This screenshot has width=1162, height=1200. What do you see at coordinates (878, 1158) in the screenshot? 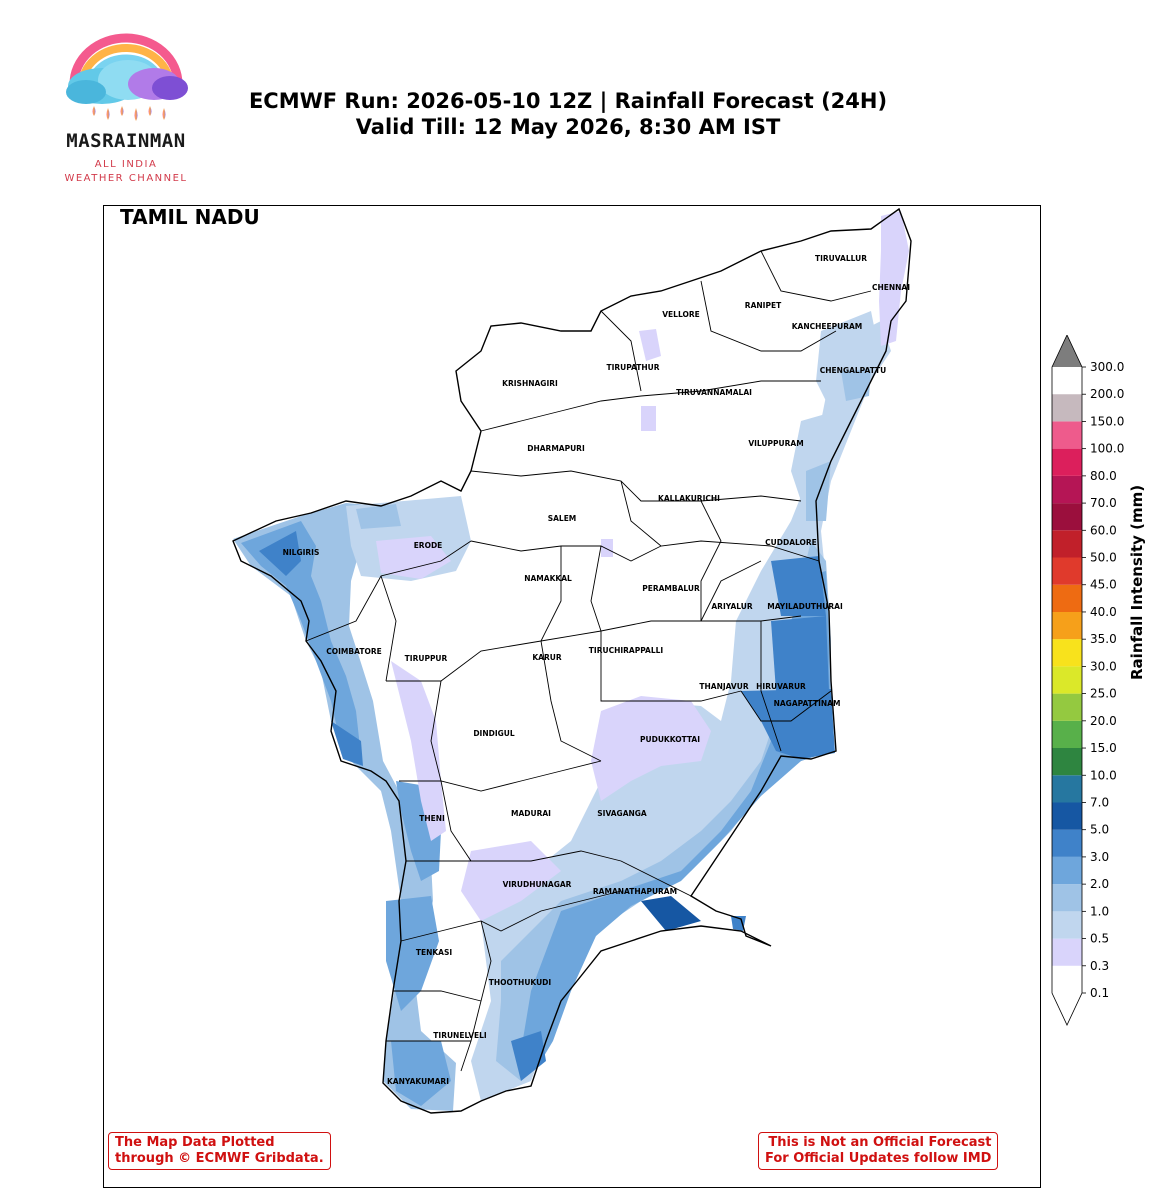
I see `note-line: For Official Updates follow IMD` at bounding box center [878, 1158].